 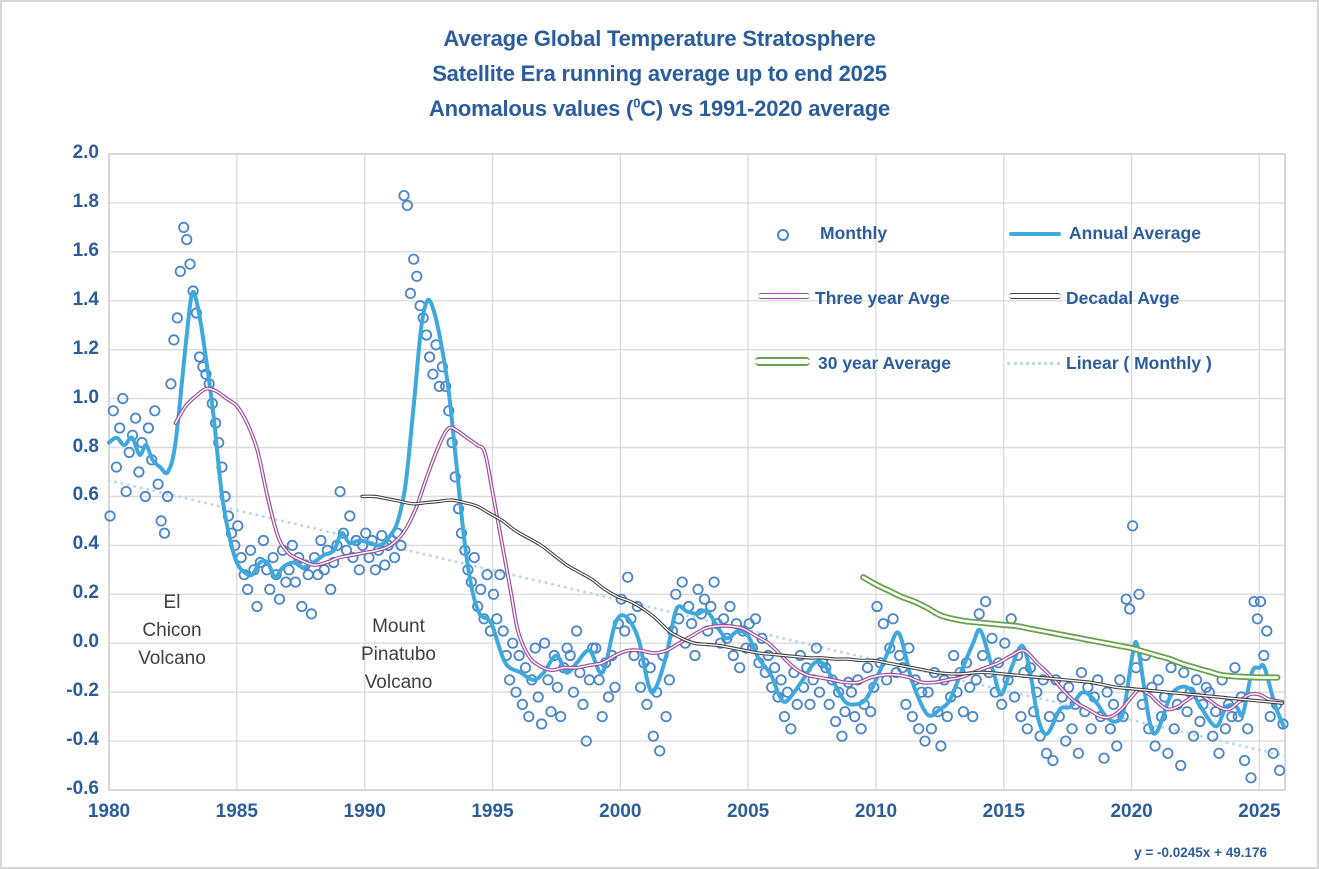 I want to click on y-axis-tick-label: 0.0, so click(x=85, y=642).